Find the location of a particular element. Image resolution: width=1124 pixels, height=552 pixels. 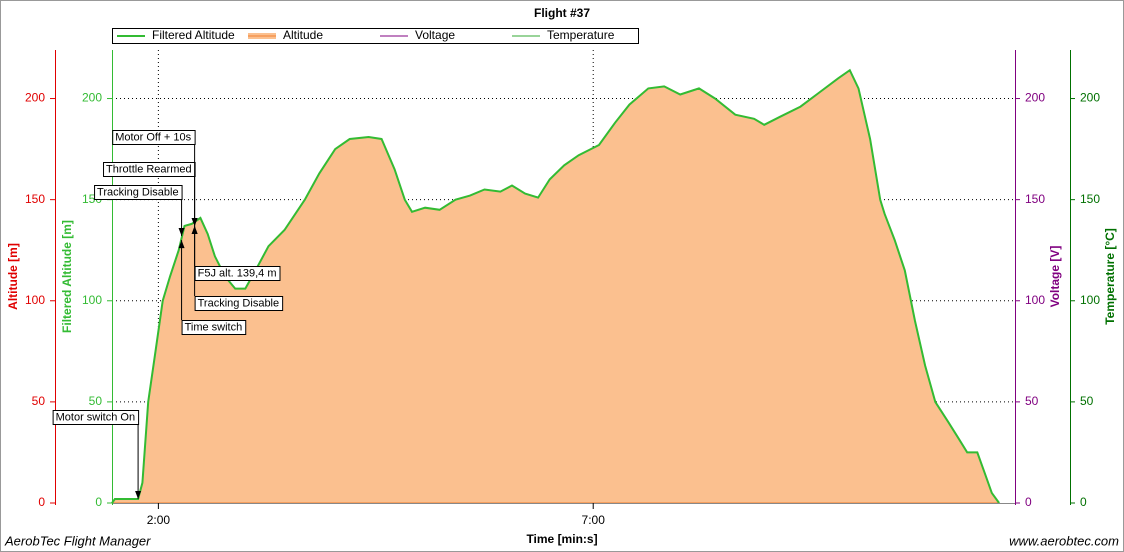

annotation-label: Motor switch On is located at coordinates (95, 417).